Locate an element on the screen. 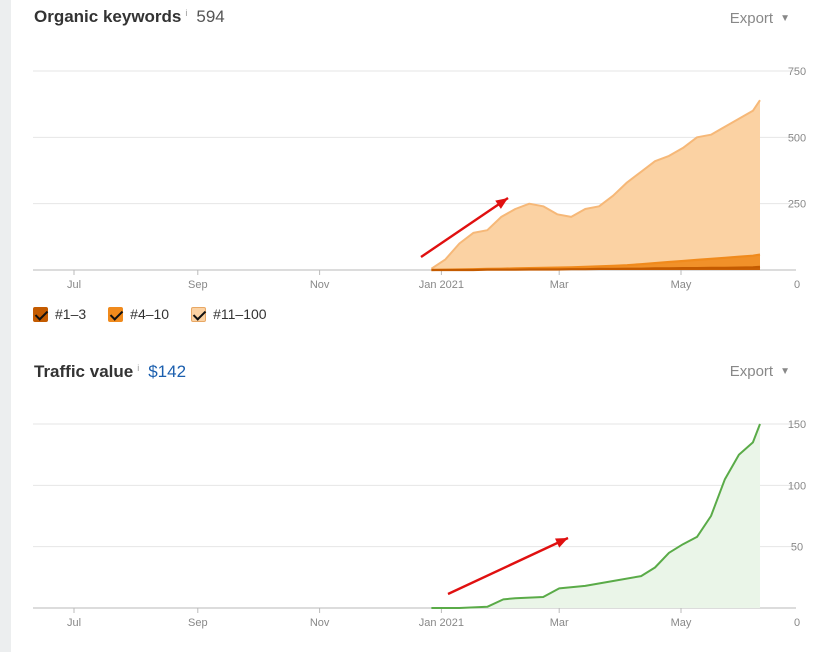  organic-keywords-header: Organic keywords i 594 is located at coordinates (129, 17).